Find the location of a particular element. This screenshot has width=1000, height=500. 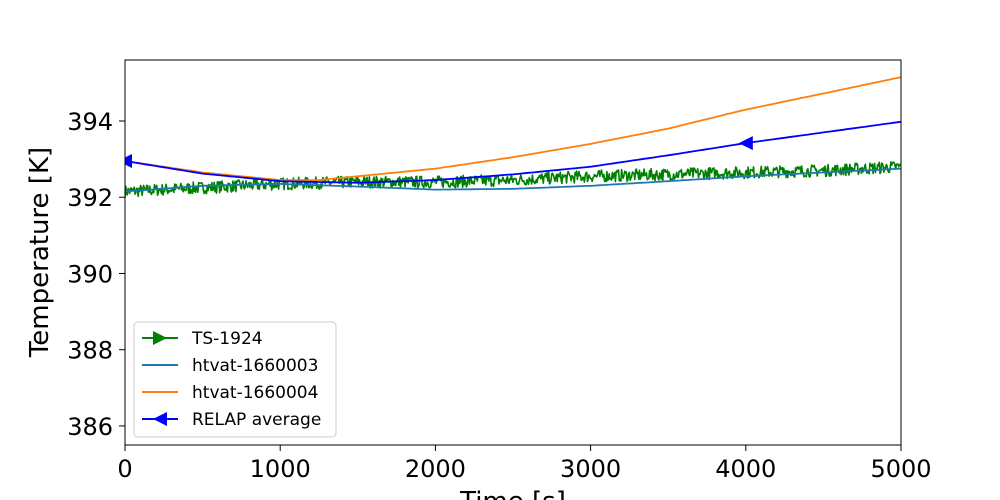

legend-marker-relap-average is located at coordinates (160, 419).